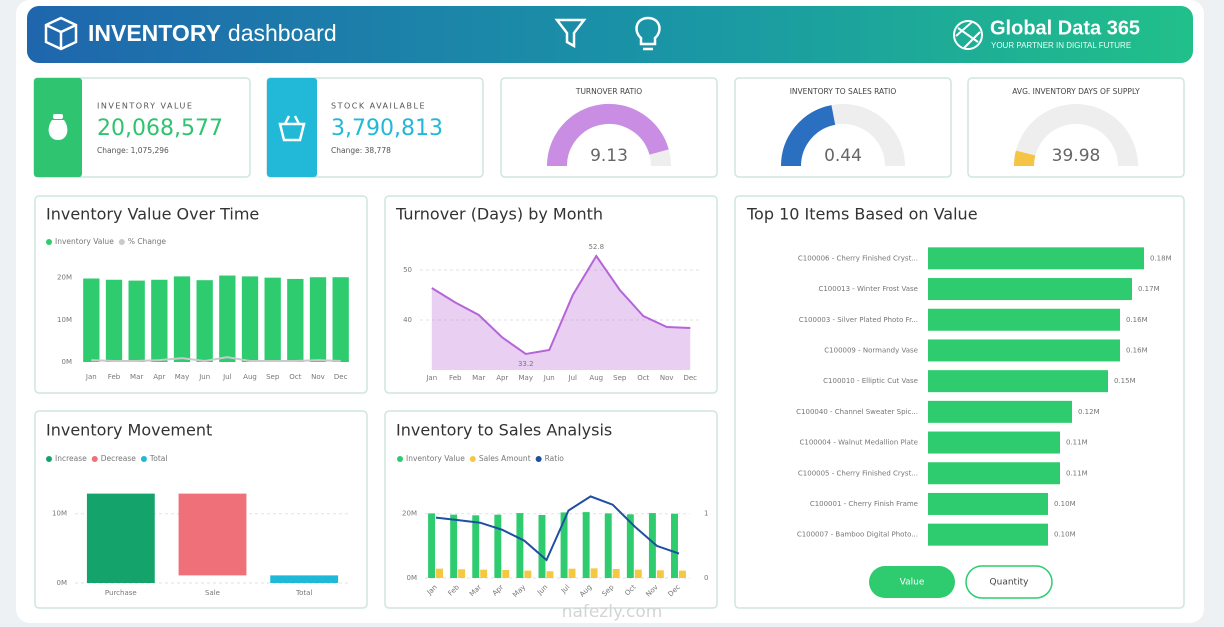  What do you see at coordinates (154, 33) in the screenshot?
I see `title-bold: INVENTORY` at bounding box center [154, 33].